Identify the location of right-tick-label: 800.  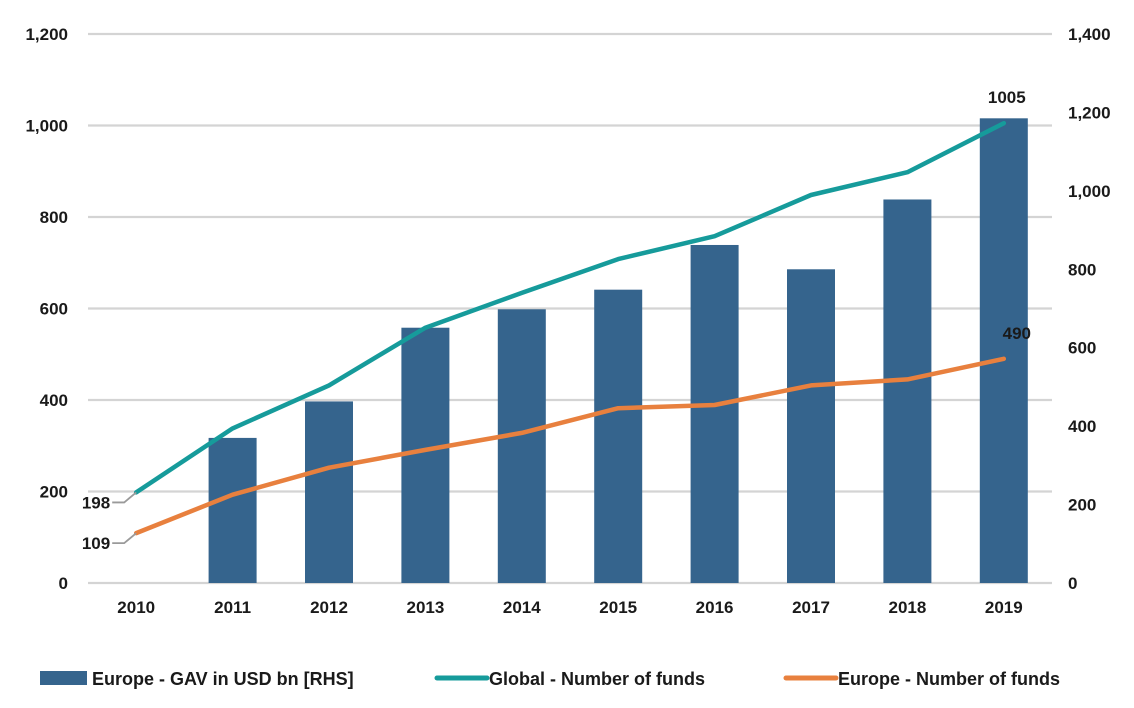
(1082, 269).